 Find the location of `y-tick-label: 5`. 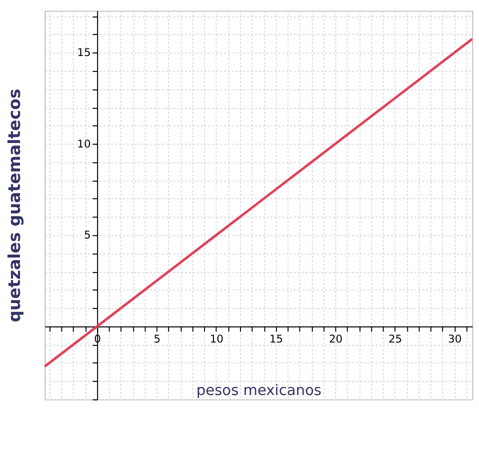

y-tick-label: 5 is located at coordinates (87, 235).